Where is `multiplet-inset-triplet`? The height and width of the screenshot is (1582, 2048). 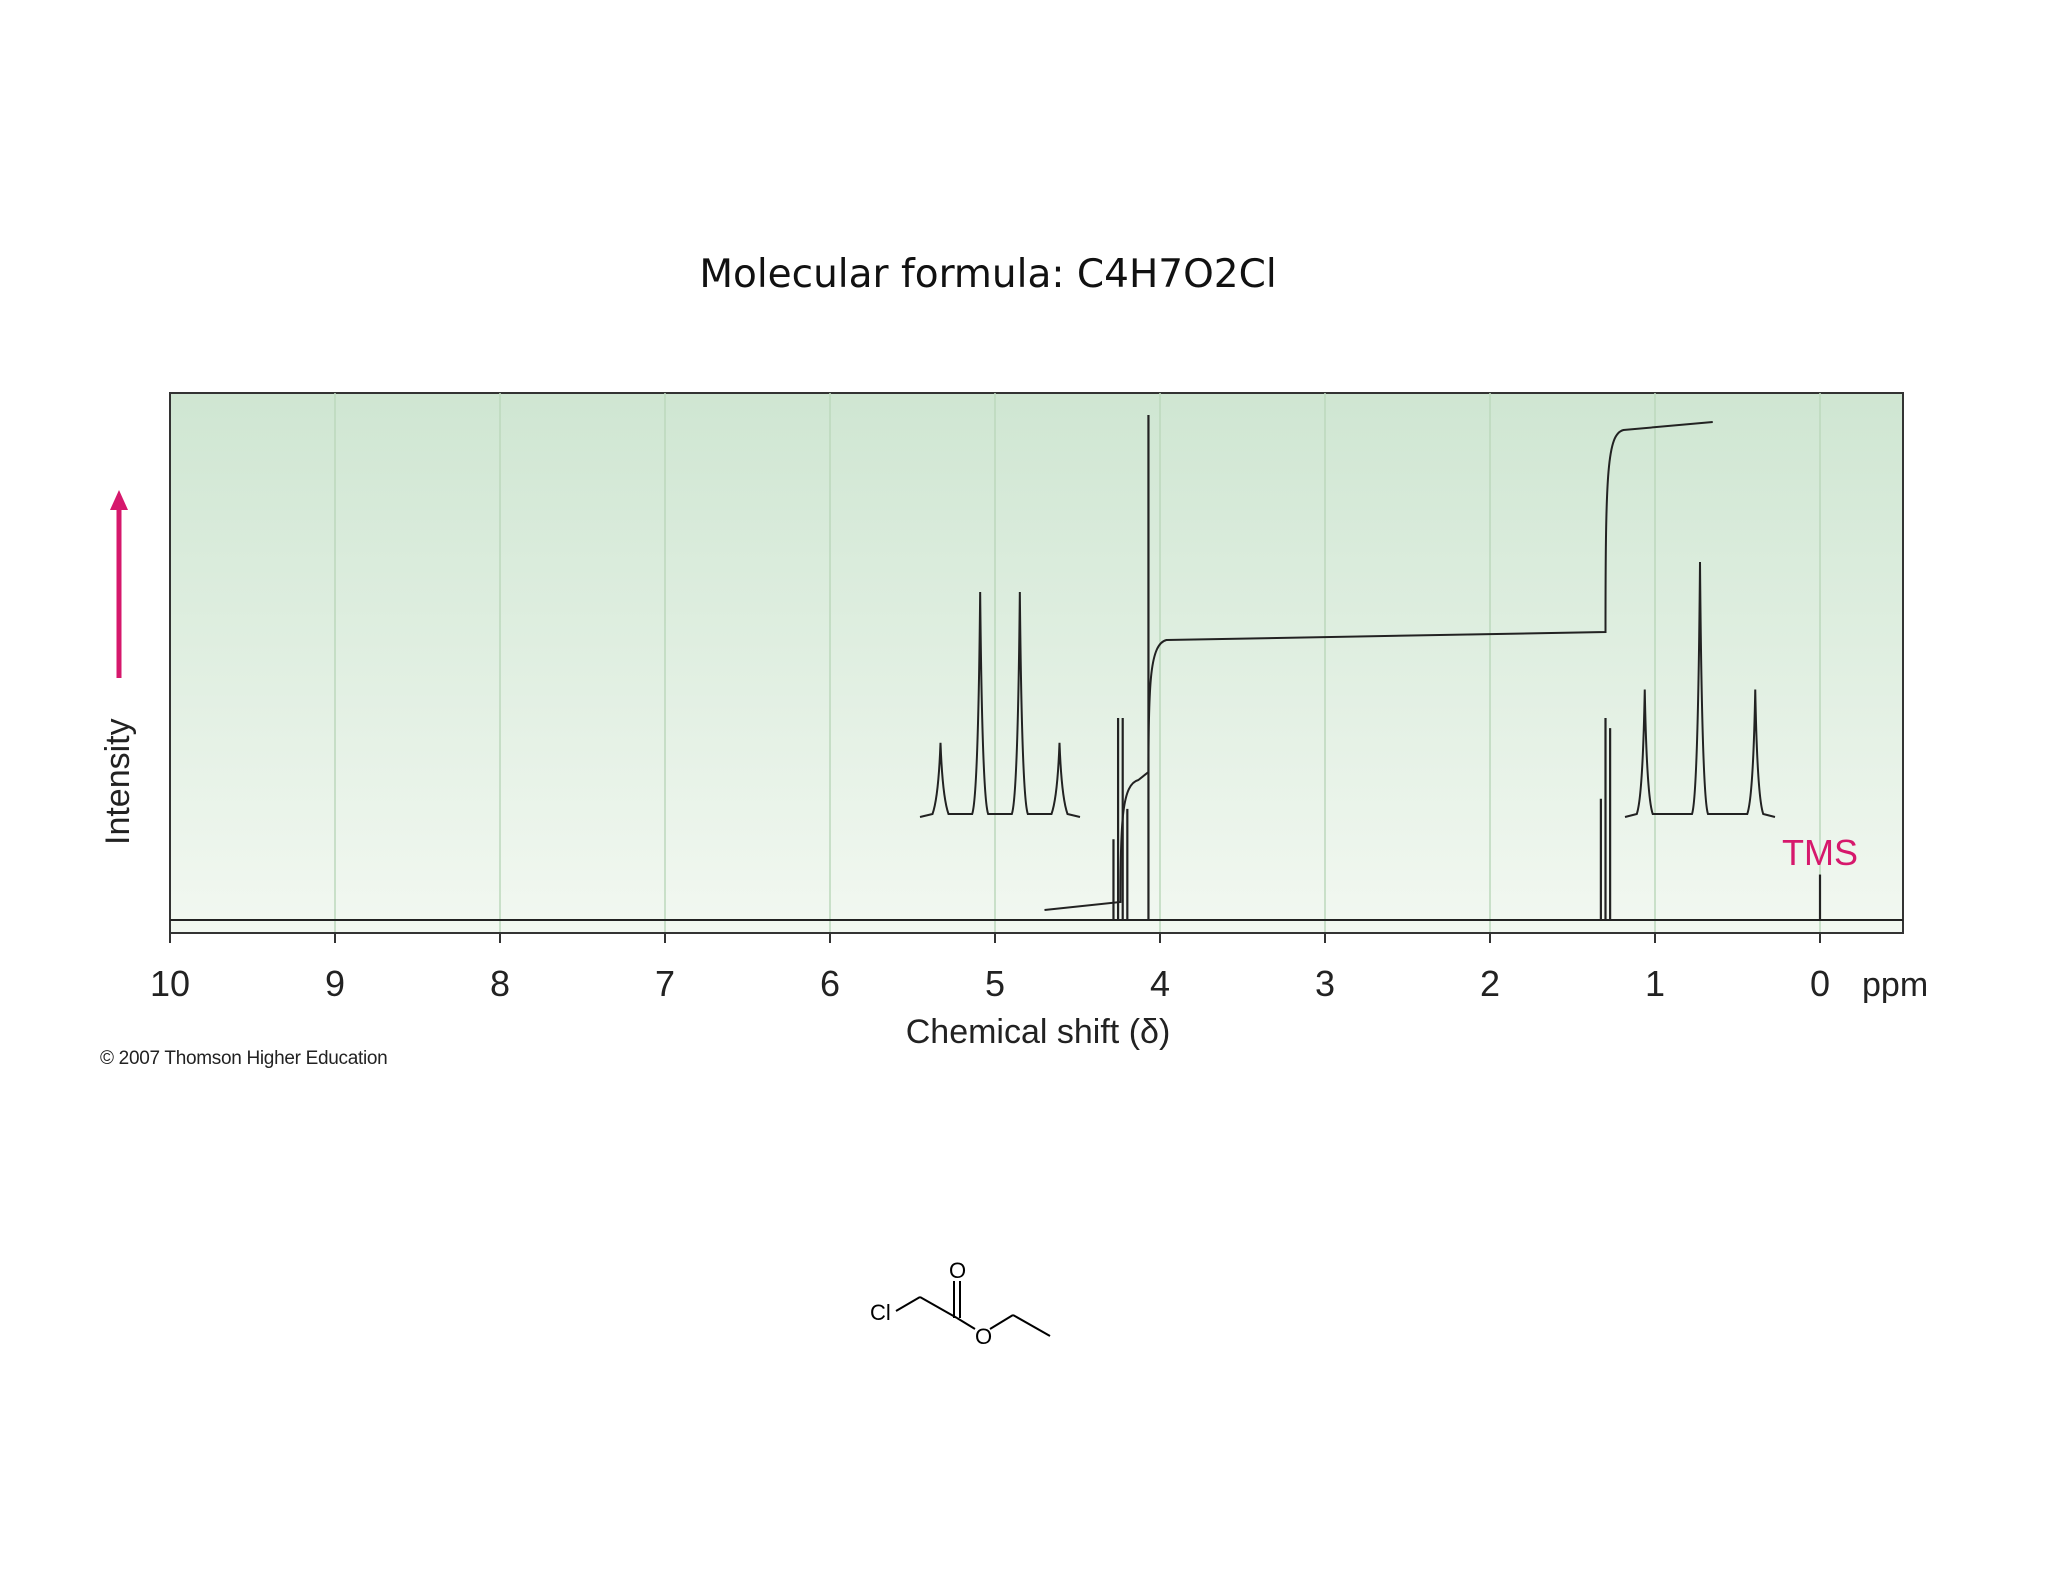
multiplet-inset-triplet is located at coordinates (1700, 689).